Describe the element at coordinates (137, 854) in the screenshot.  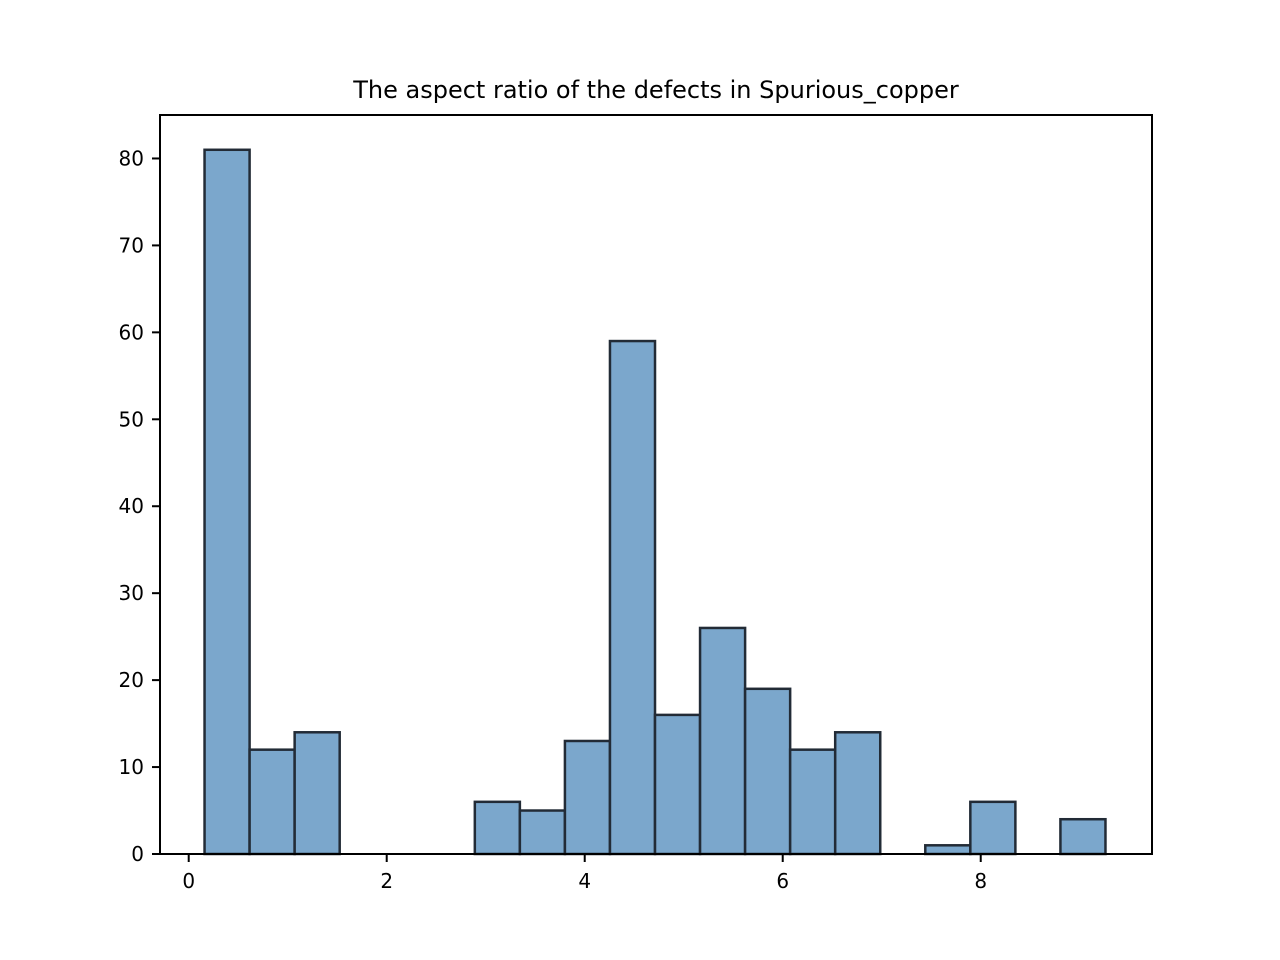
I see `y-tick-label: 0` at that location.